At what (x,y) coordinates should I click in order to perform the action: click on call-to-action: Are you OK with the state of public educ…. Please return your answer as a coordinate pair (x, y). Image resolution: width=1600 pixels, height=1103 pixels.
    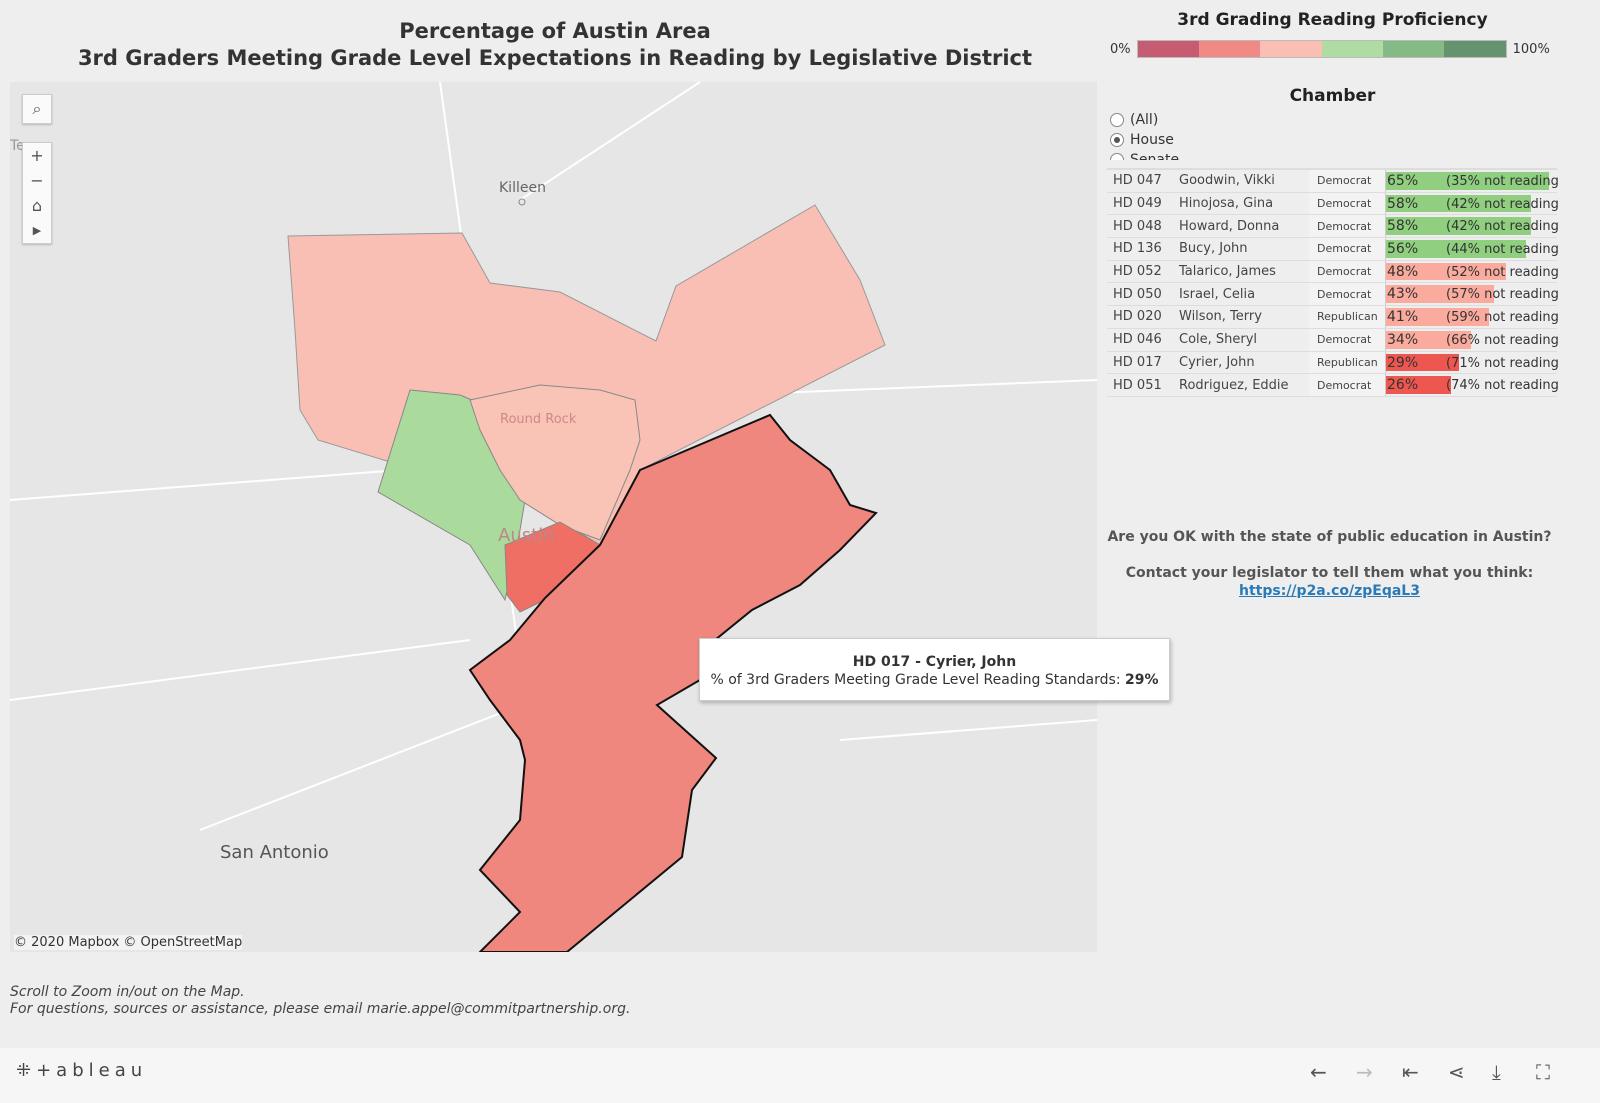
    Looking at the image, I should click on (1329, 564).